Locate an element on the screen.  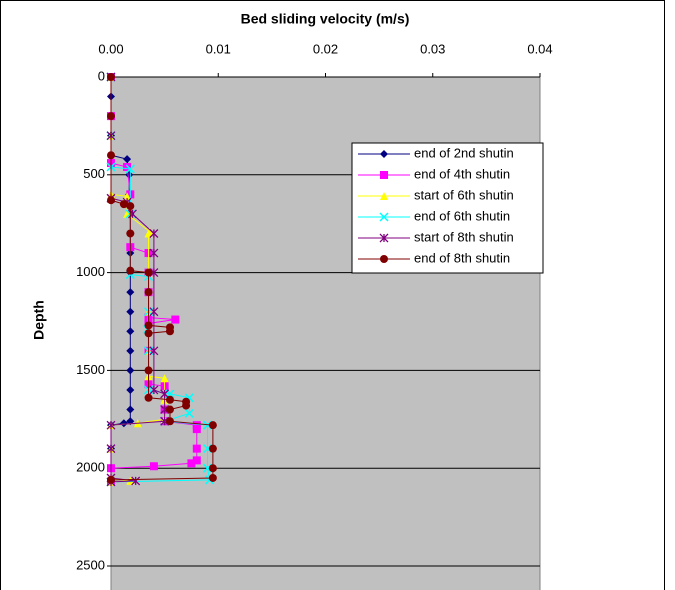
y-axis-label: Depth is located at coordinates (39, 320).